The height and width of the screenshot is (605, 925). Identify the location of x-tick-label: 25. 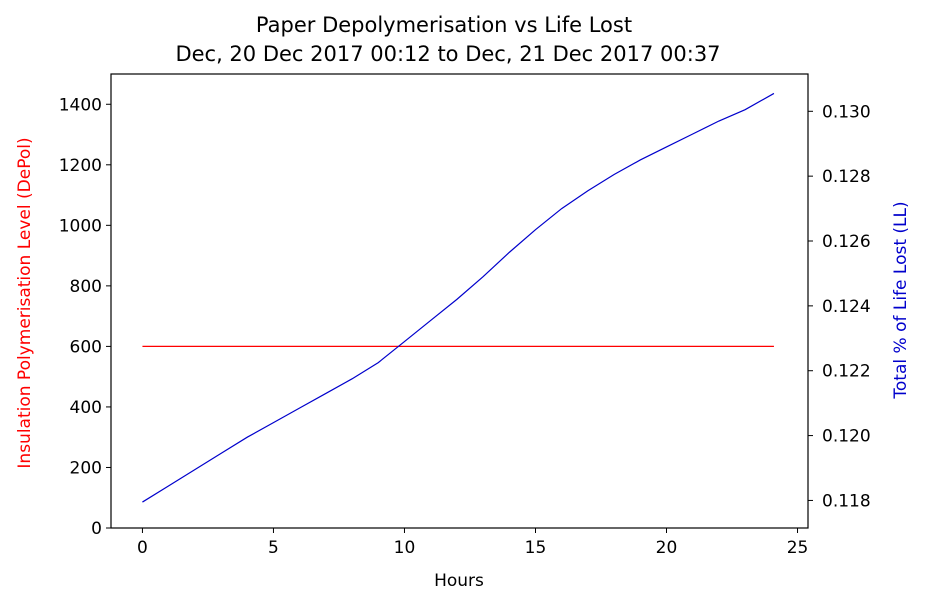
(798, 548).